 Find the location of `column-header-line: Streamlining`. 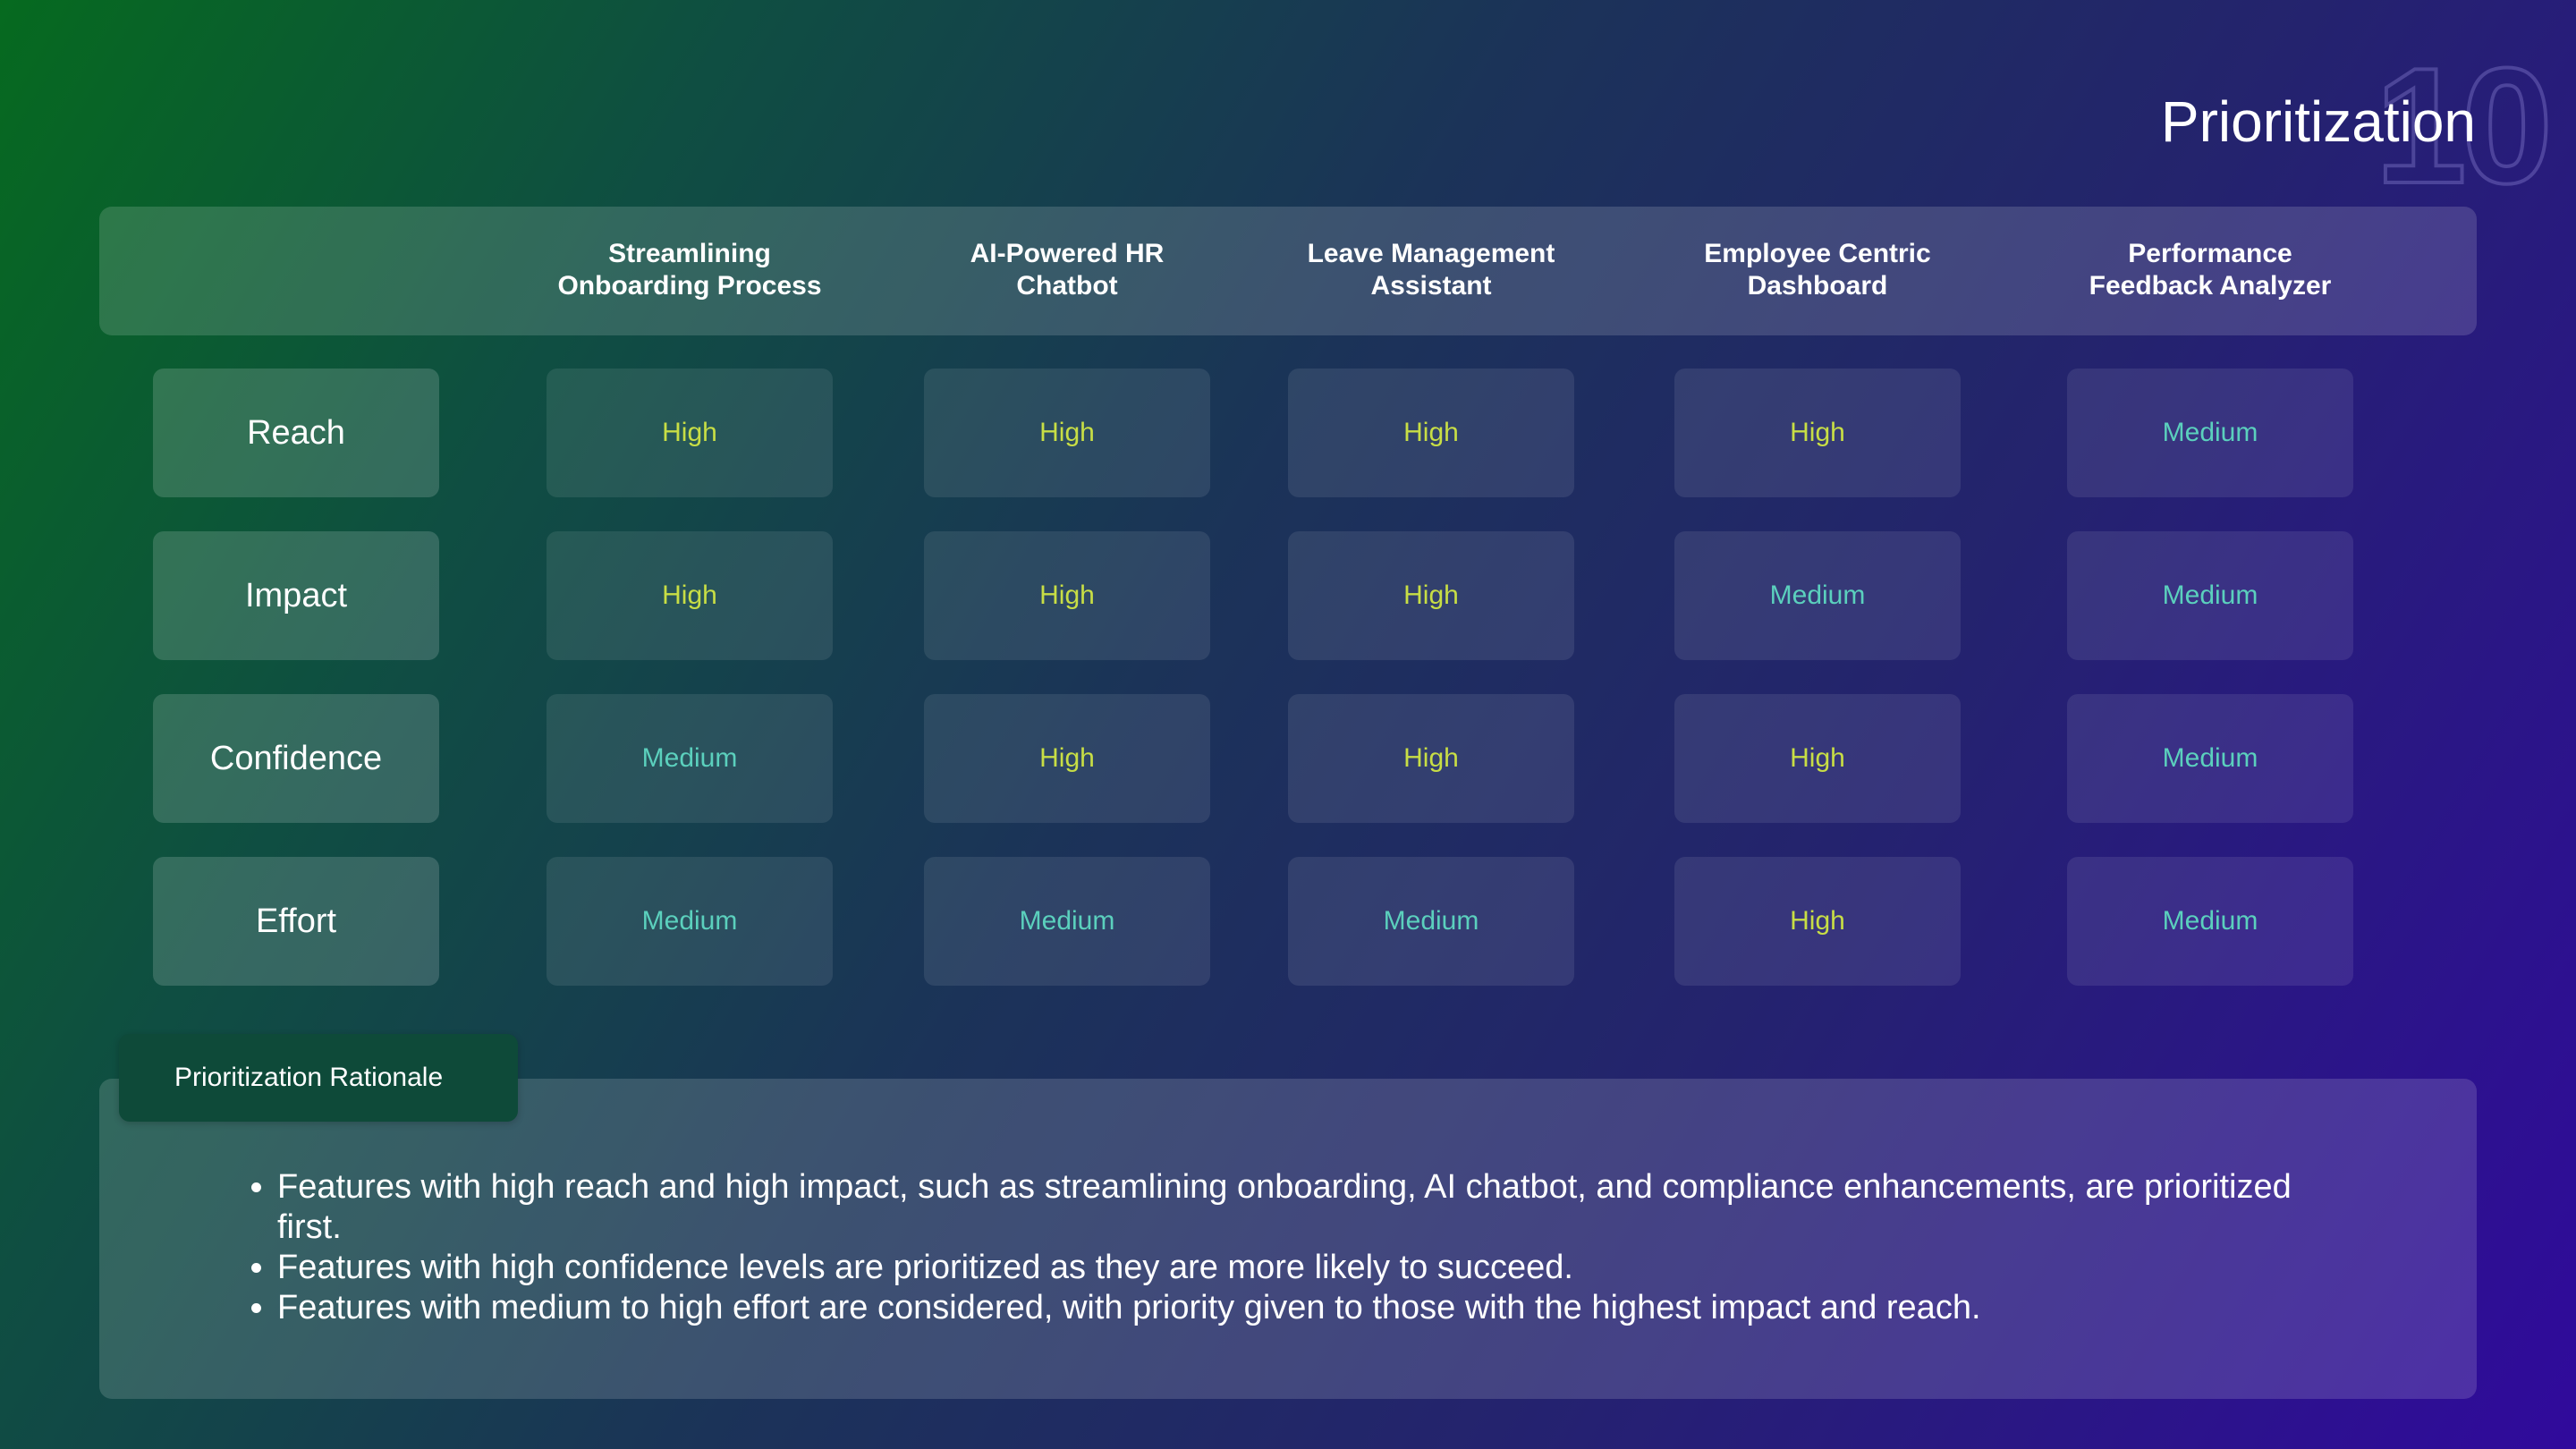

column-header-line: Streamlining is located at coordinates (689, 253).